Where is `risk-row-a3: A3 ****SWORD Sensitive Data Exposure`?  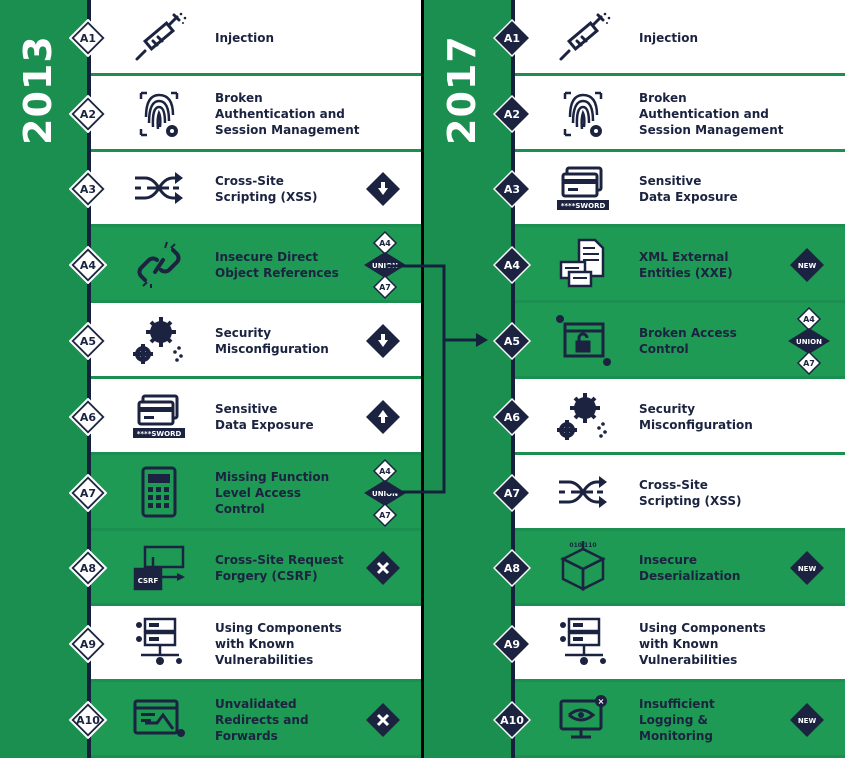 risk-row-a3: A3 ****SWORD Sensitive Data Exposure is located at coordinates (669, 189).